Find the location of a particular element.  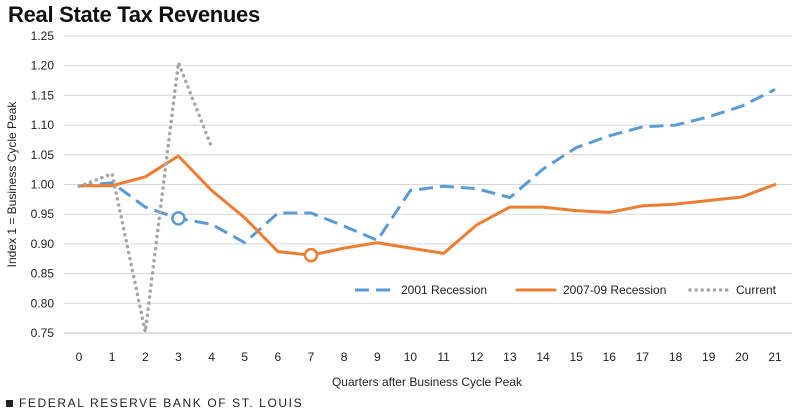

y-tick-label: 0.75 is located at coordinates (43, 333).